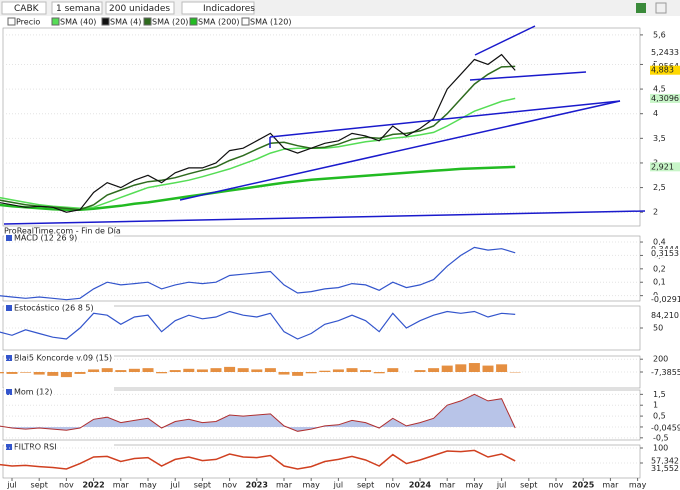 This screenshot has width=680, height=490. I want to click on y-tick-label: 2, so click(655, 212).